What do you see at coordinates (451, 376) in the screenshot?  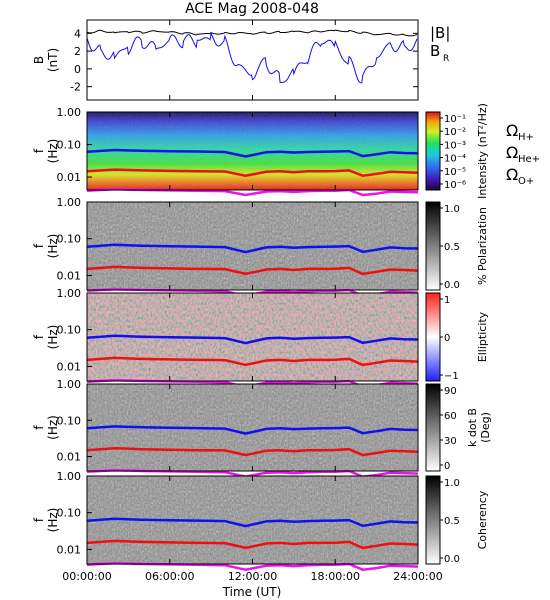 I see `colorbar-tick-label: −1` at bounding box center [451, 376].